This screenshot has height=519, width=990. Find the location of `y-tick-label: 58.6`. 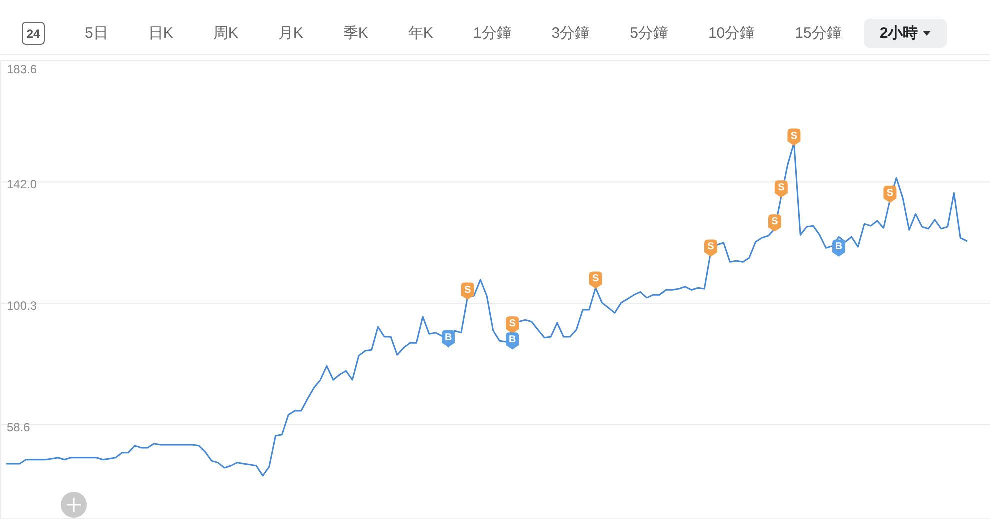

y-tick-label: 58.6 is located at coordinates (19, 427).